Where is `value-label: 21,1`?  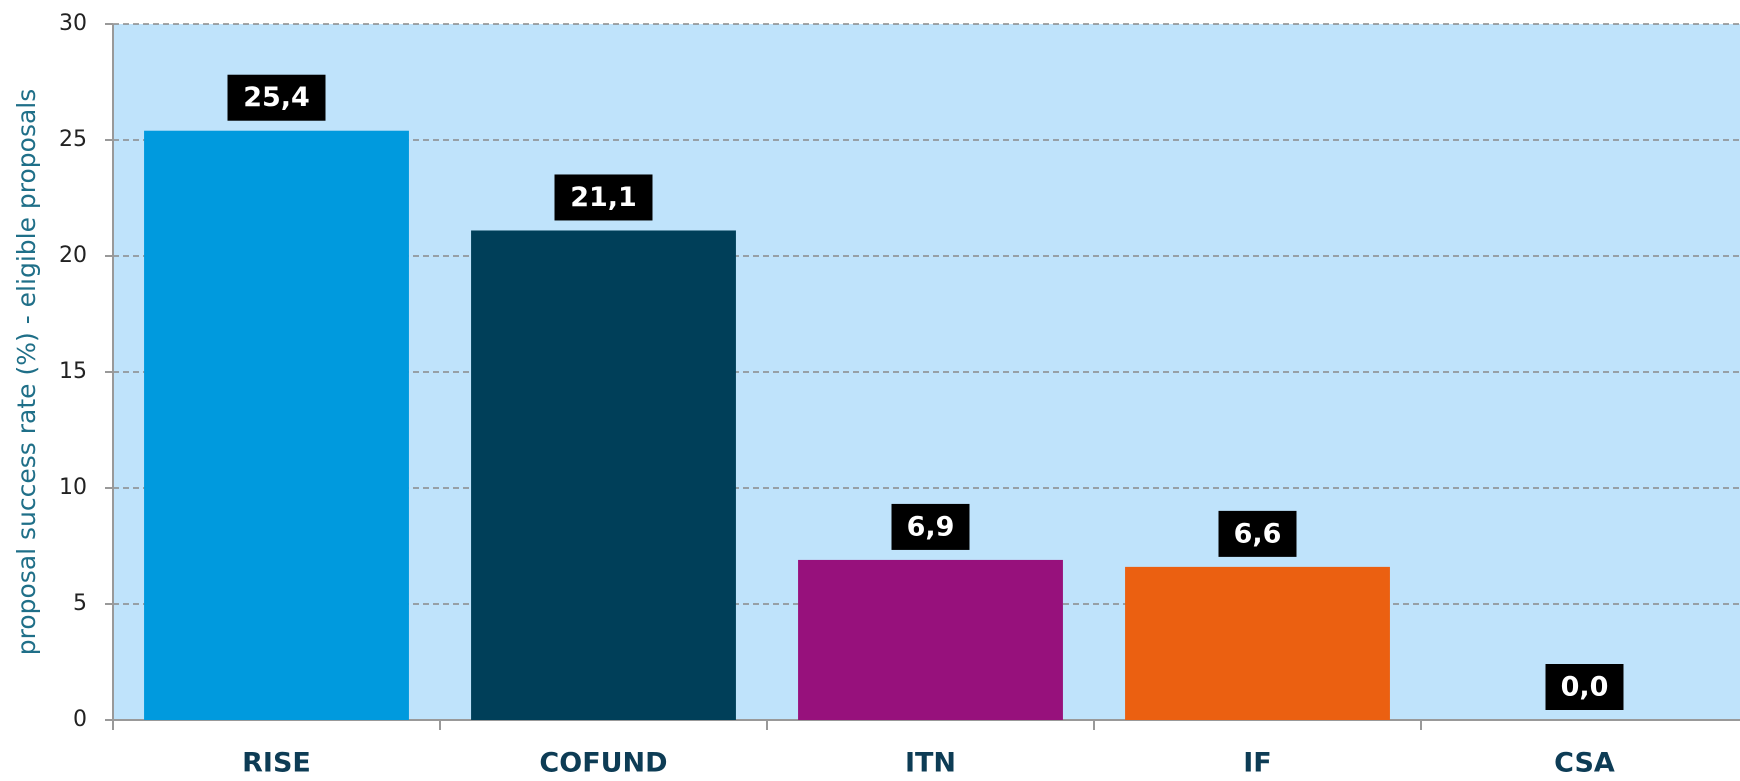
value-label: 21,1 is located at coordinates (603, 197).